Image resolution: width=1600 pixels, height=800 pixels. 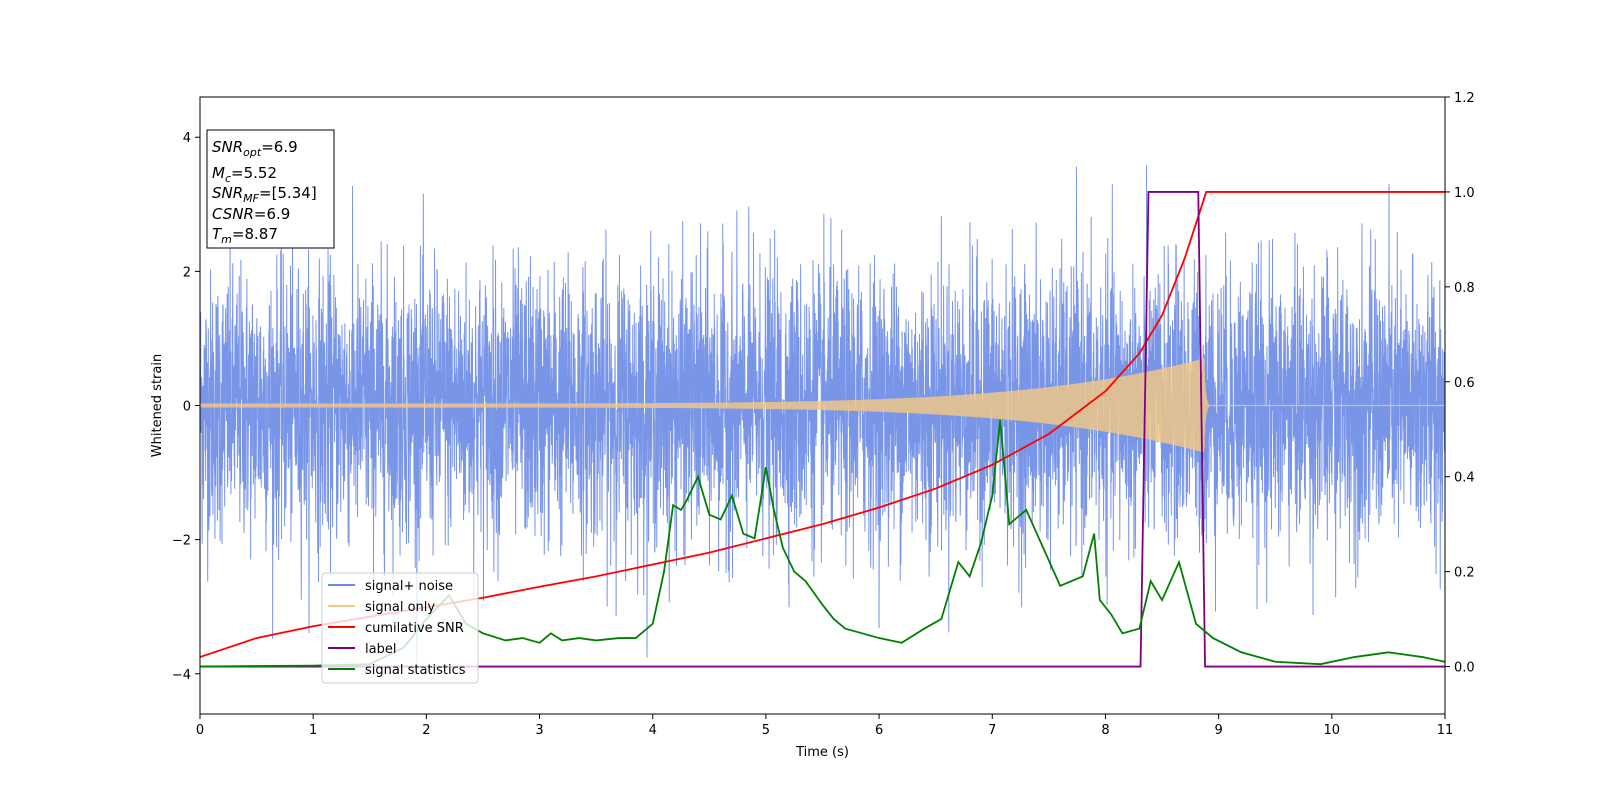 I want to click on y-right-tick-label: 0.8, so click(x=1464, y=288).